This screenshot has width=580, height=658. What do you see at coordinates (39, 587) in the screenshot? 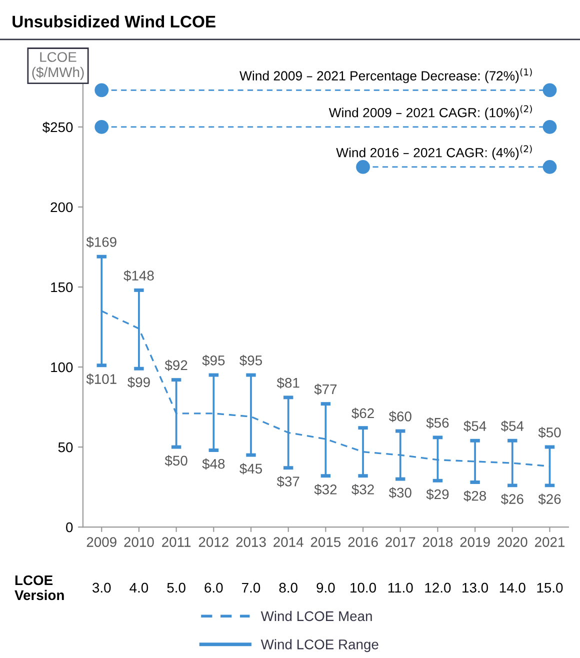
I see `text: LCOE Version` at bounding box center [39, 587].